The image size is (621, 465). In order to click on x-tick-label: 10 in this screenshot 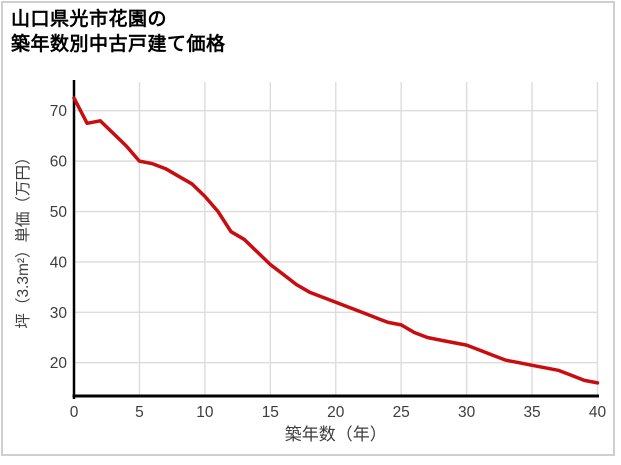, I will do `click(205, 412)`.